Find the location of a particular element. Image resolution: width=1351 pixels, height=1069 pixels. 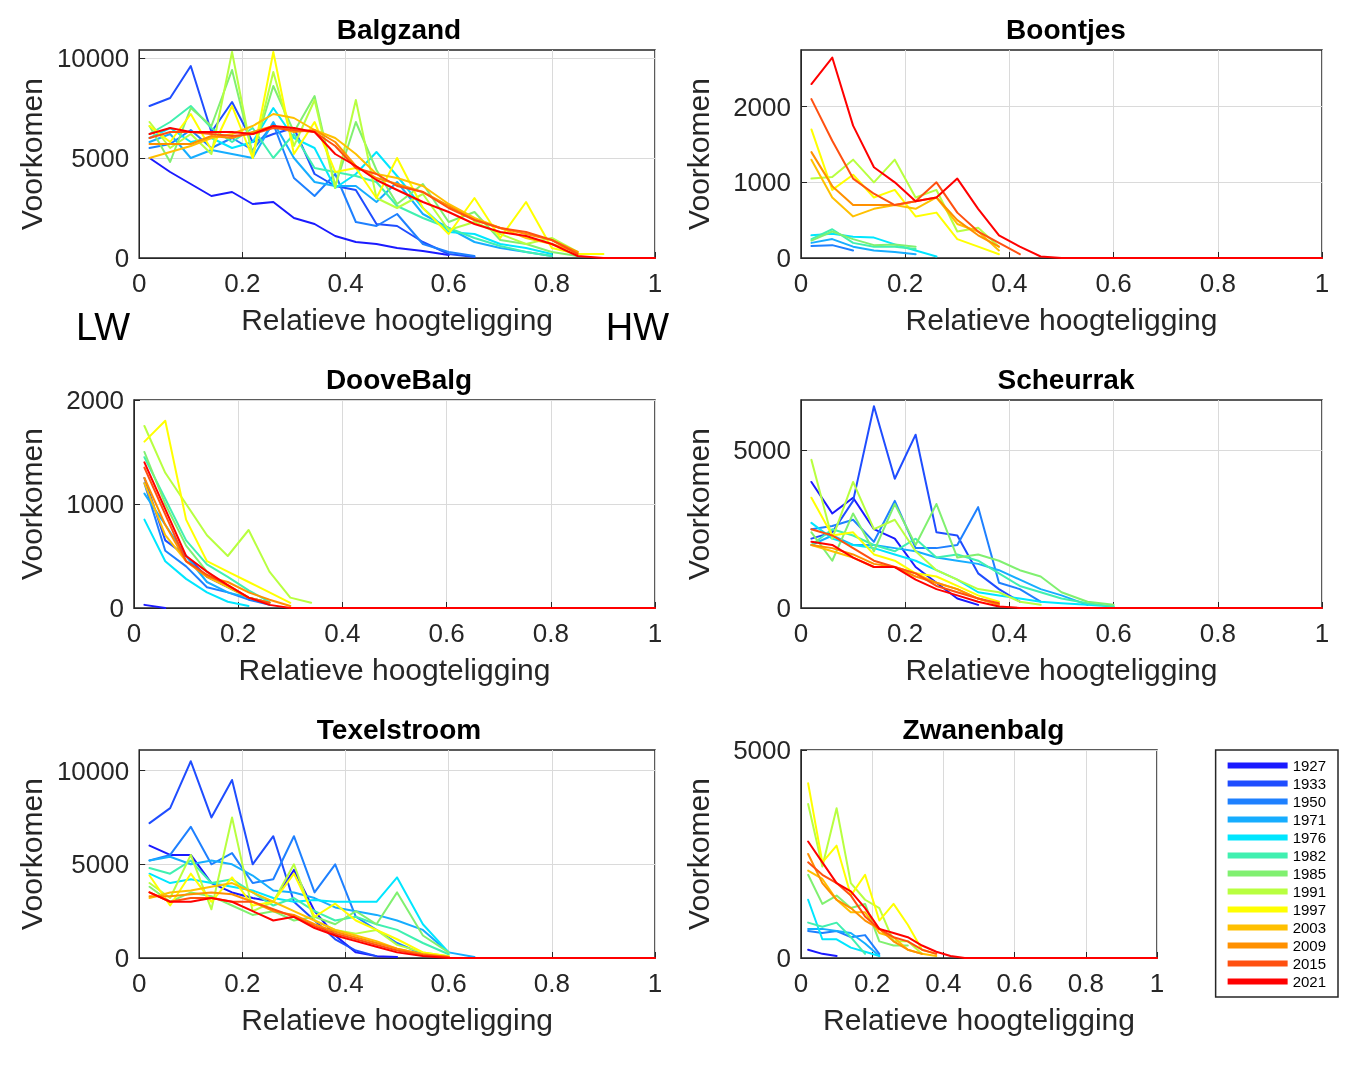

chart-title: Boontjes is located at coordinates (1066, 29).